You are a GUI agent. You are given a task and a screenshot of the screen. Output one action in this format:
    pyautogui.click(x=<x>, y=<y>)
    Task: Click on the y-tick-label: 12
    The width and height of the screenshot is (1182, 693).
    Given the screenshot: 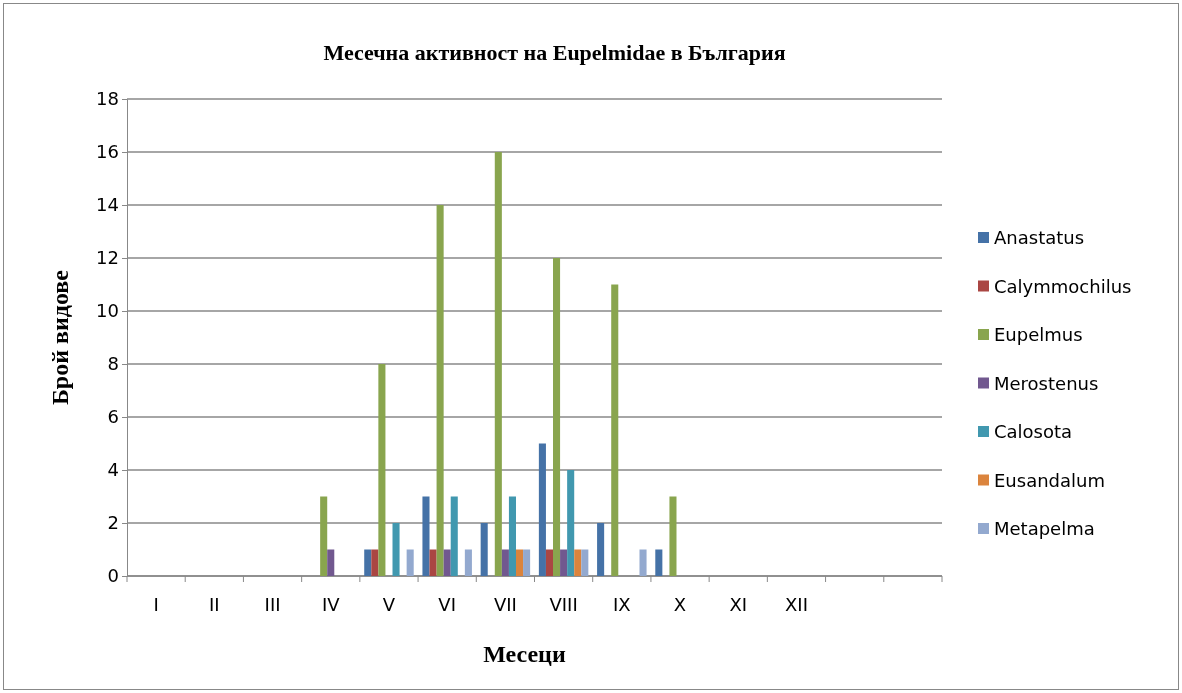 What is the action you would take?
    pyautogui.click(x=107, y=258)
    